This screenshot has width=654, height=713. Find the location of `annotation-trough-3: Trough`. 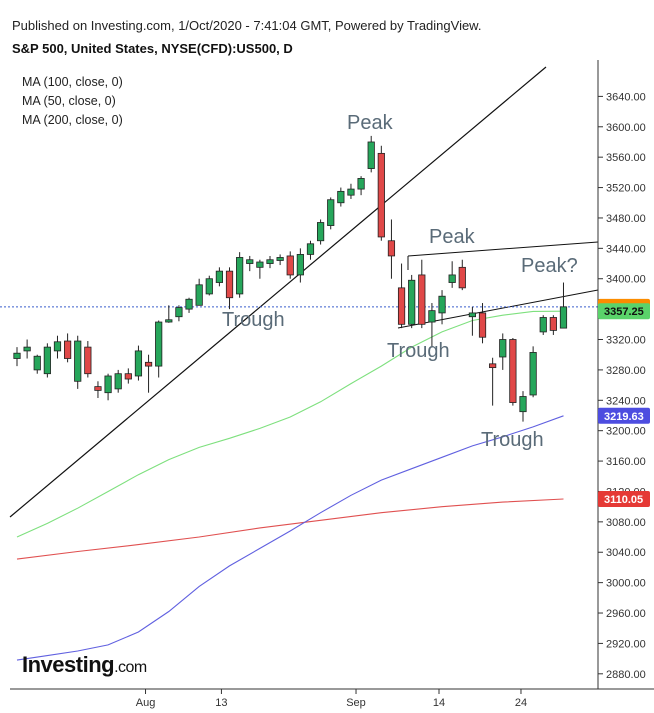

annotation-trough-3: Trough is located at coordinates (512, 440).